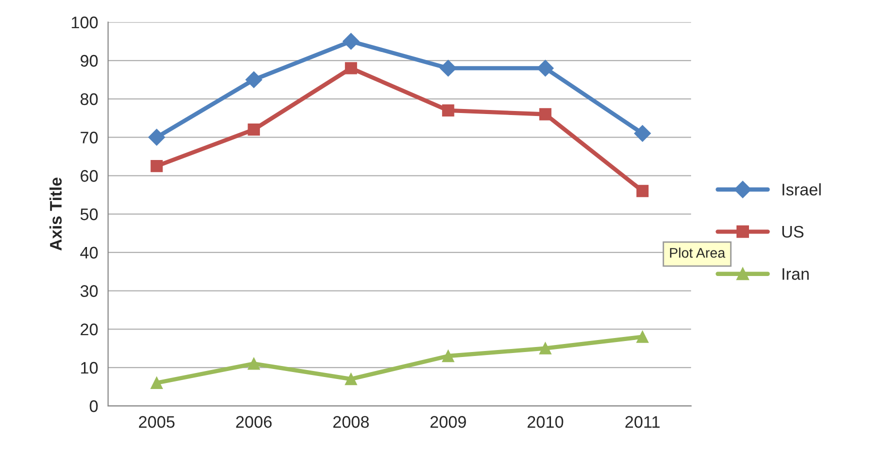 The height and width of the screenshot is (452, 886). Describe the element at coordinates (89, 176) in the screenshot. I see `y-tick-label: 60` at that location.